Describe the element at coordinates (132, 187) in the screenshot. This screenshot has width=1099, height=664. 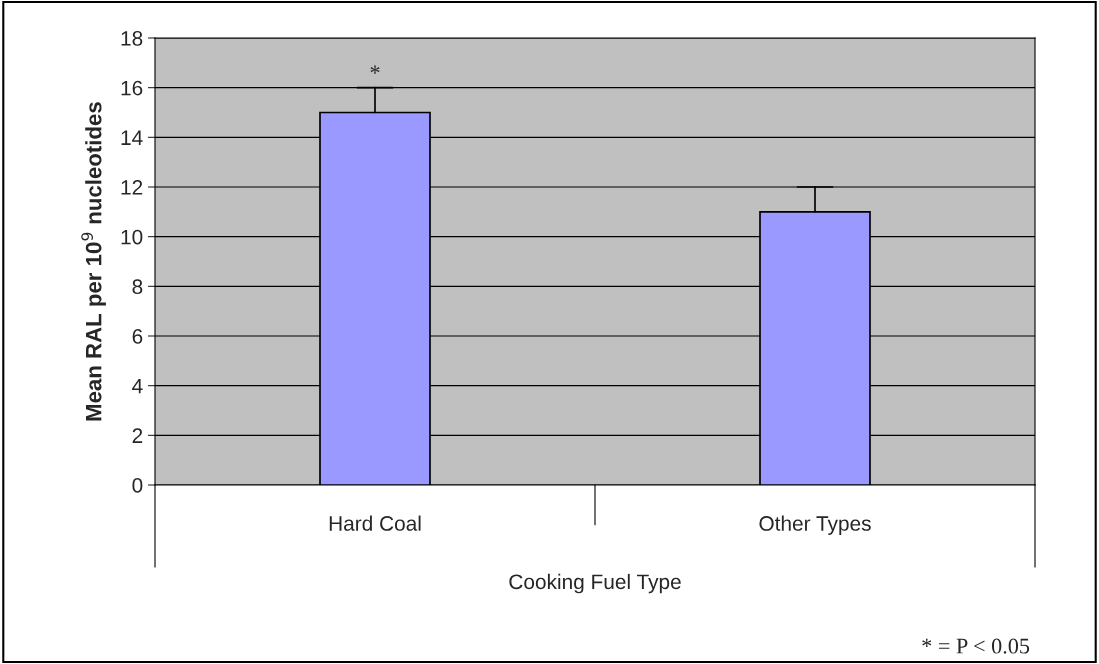
I see `y-tick-label: 12` at that location.